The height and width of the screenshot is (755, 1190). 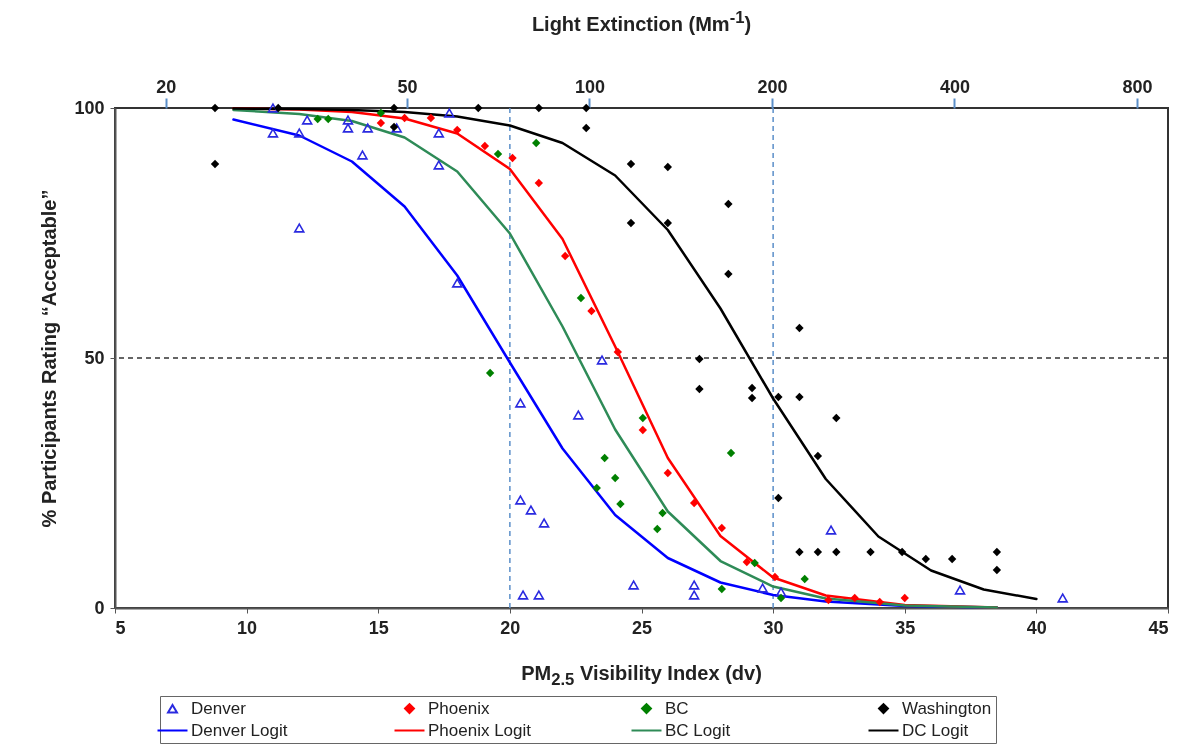 What do you see at coordinates (1137, 86) in the screenshot?
I see `x2-tick-label: 800` at bounding box center [1137, 86].